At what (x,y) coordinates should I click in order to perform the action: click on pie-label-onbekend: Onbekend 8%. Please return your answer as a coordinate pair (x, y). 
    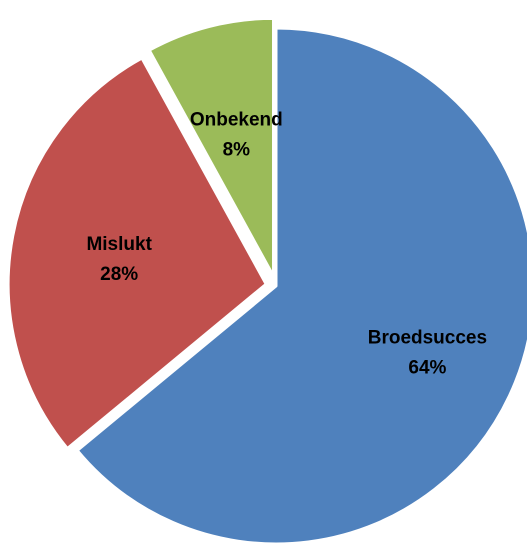
    Looking at the image, I should click on (236, 134).